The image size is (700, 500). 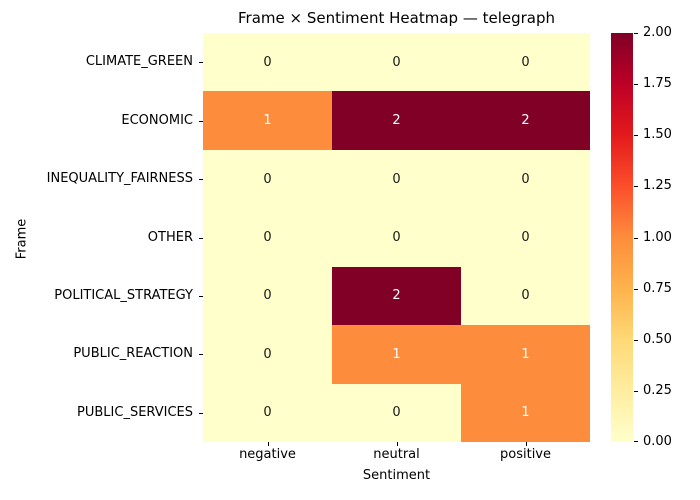 I want to click on y-tick-label: CLIMATE_GREEN, so click(x=139, y=62).